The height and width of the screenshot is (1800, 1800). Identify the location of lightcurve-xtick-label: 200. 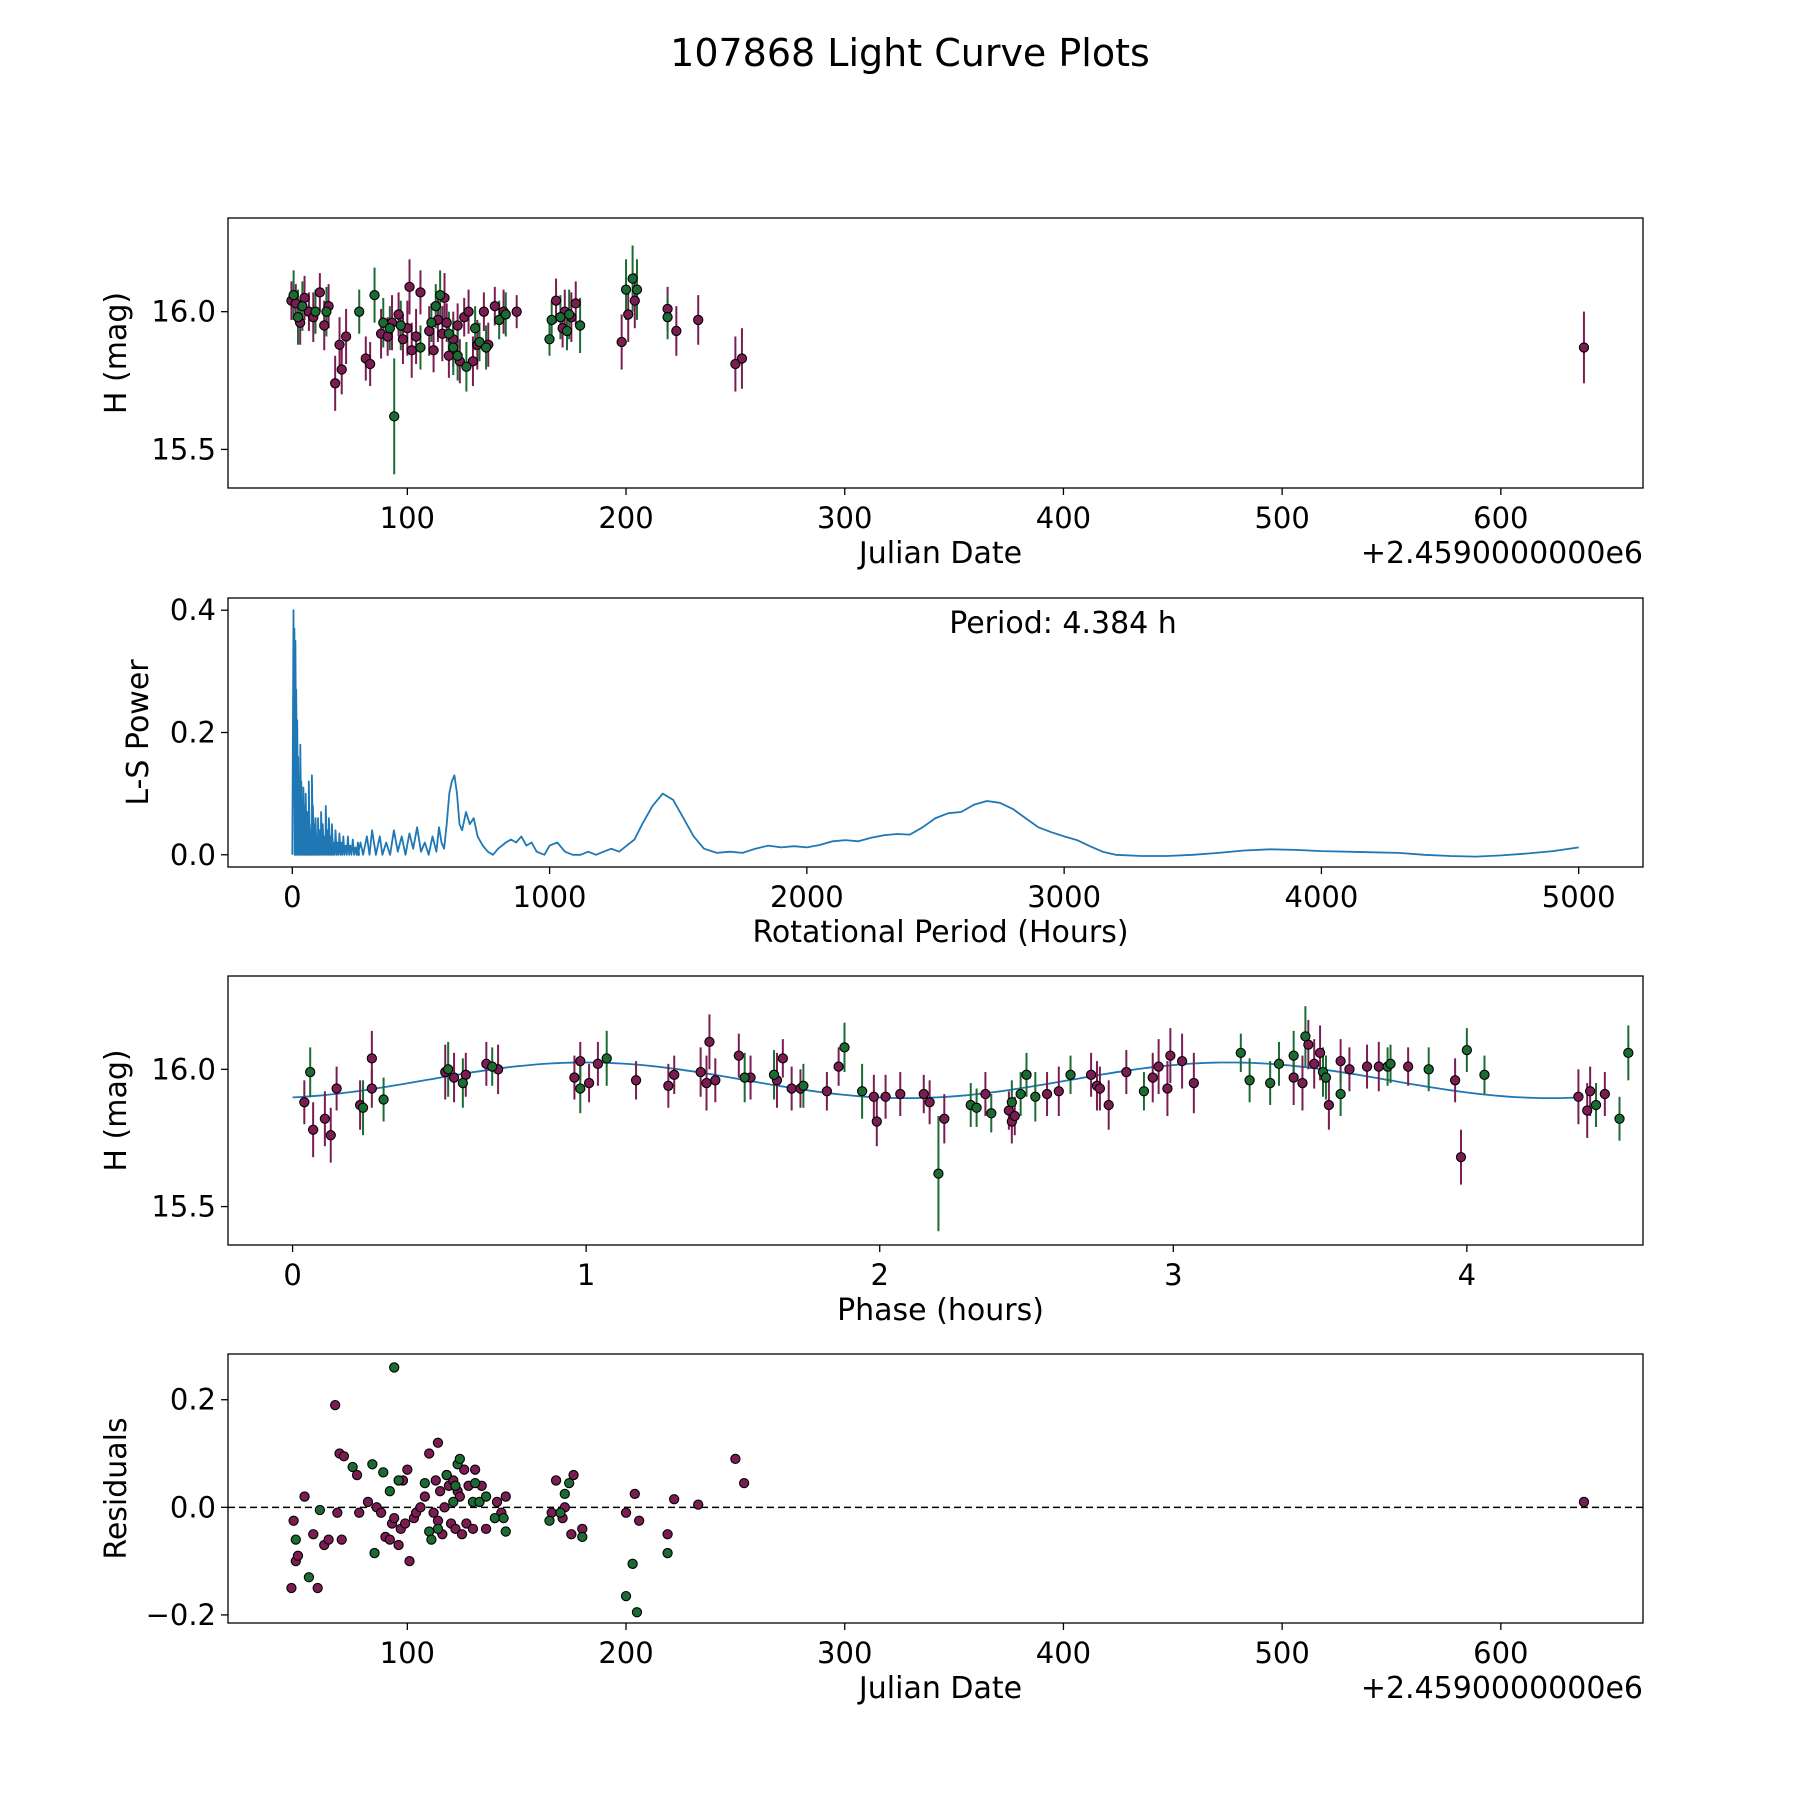
(625, 518).